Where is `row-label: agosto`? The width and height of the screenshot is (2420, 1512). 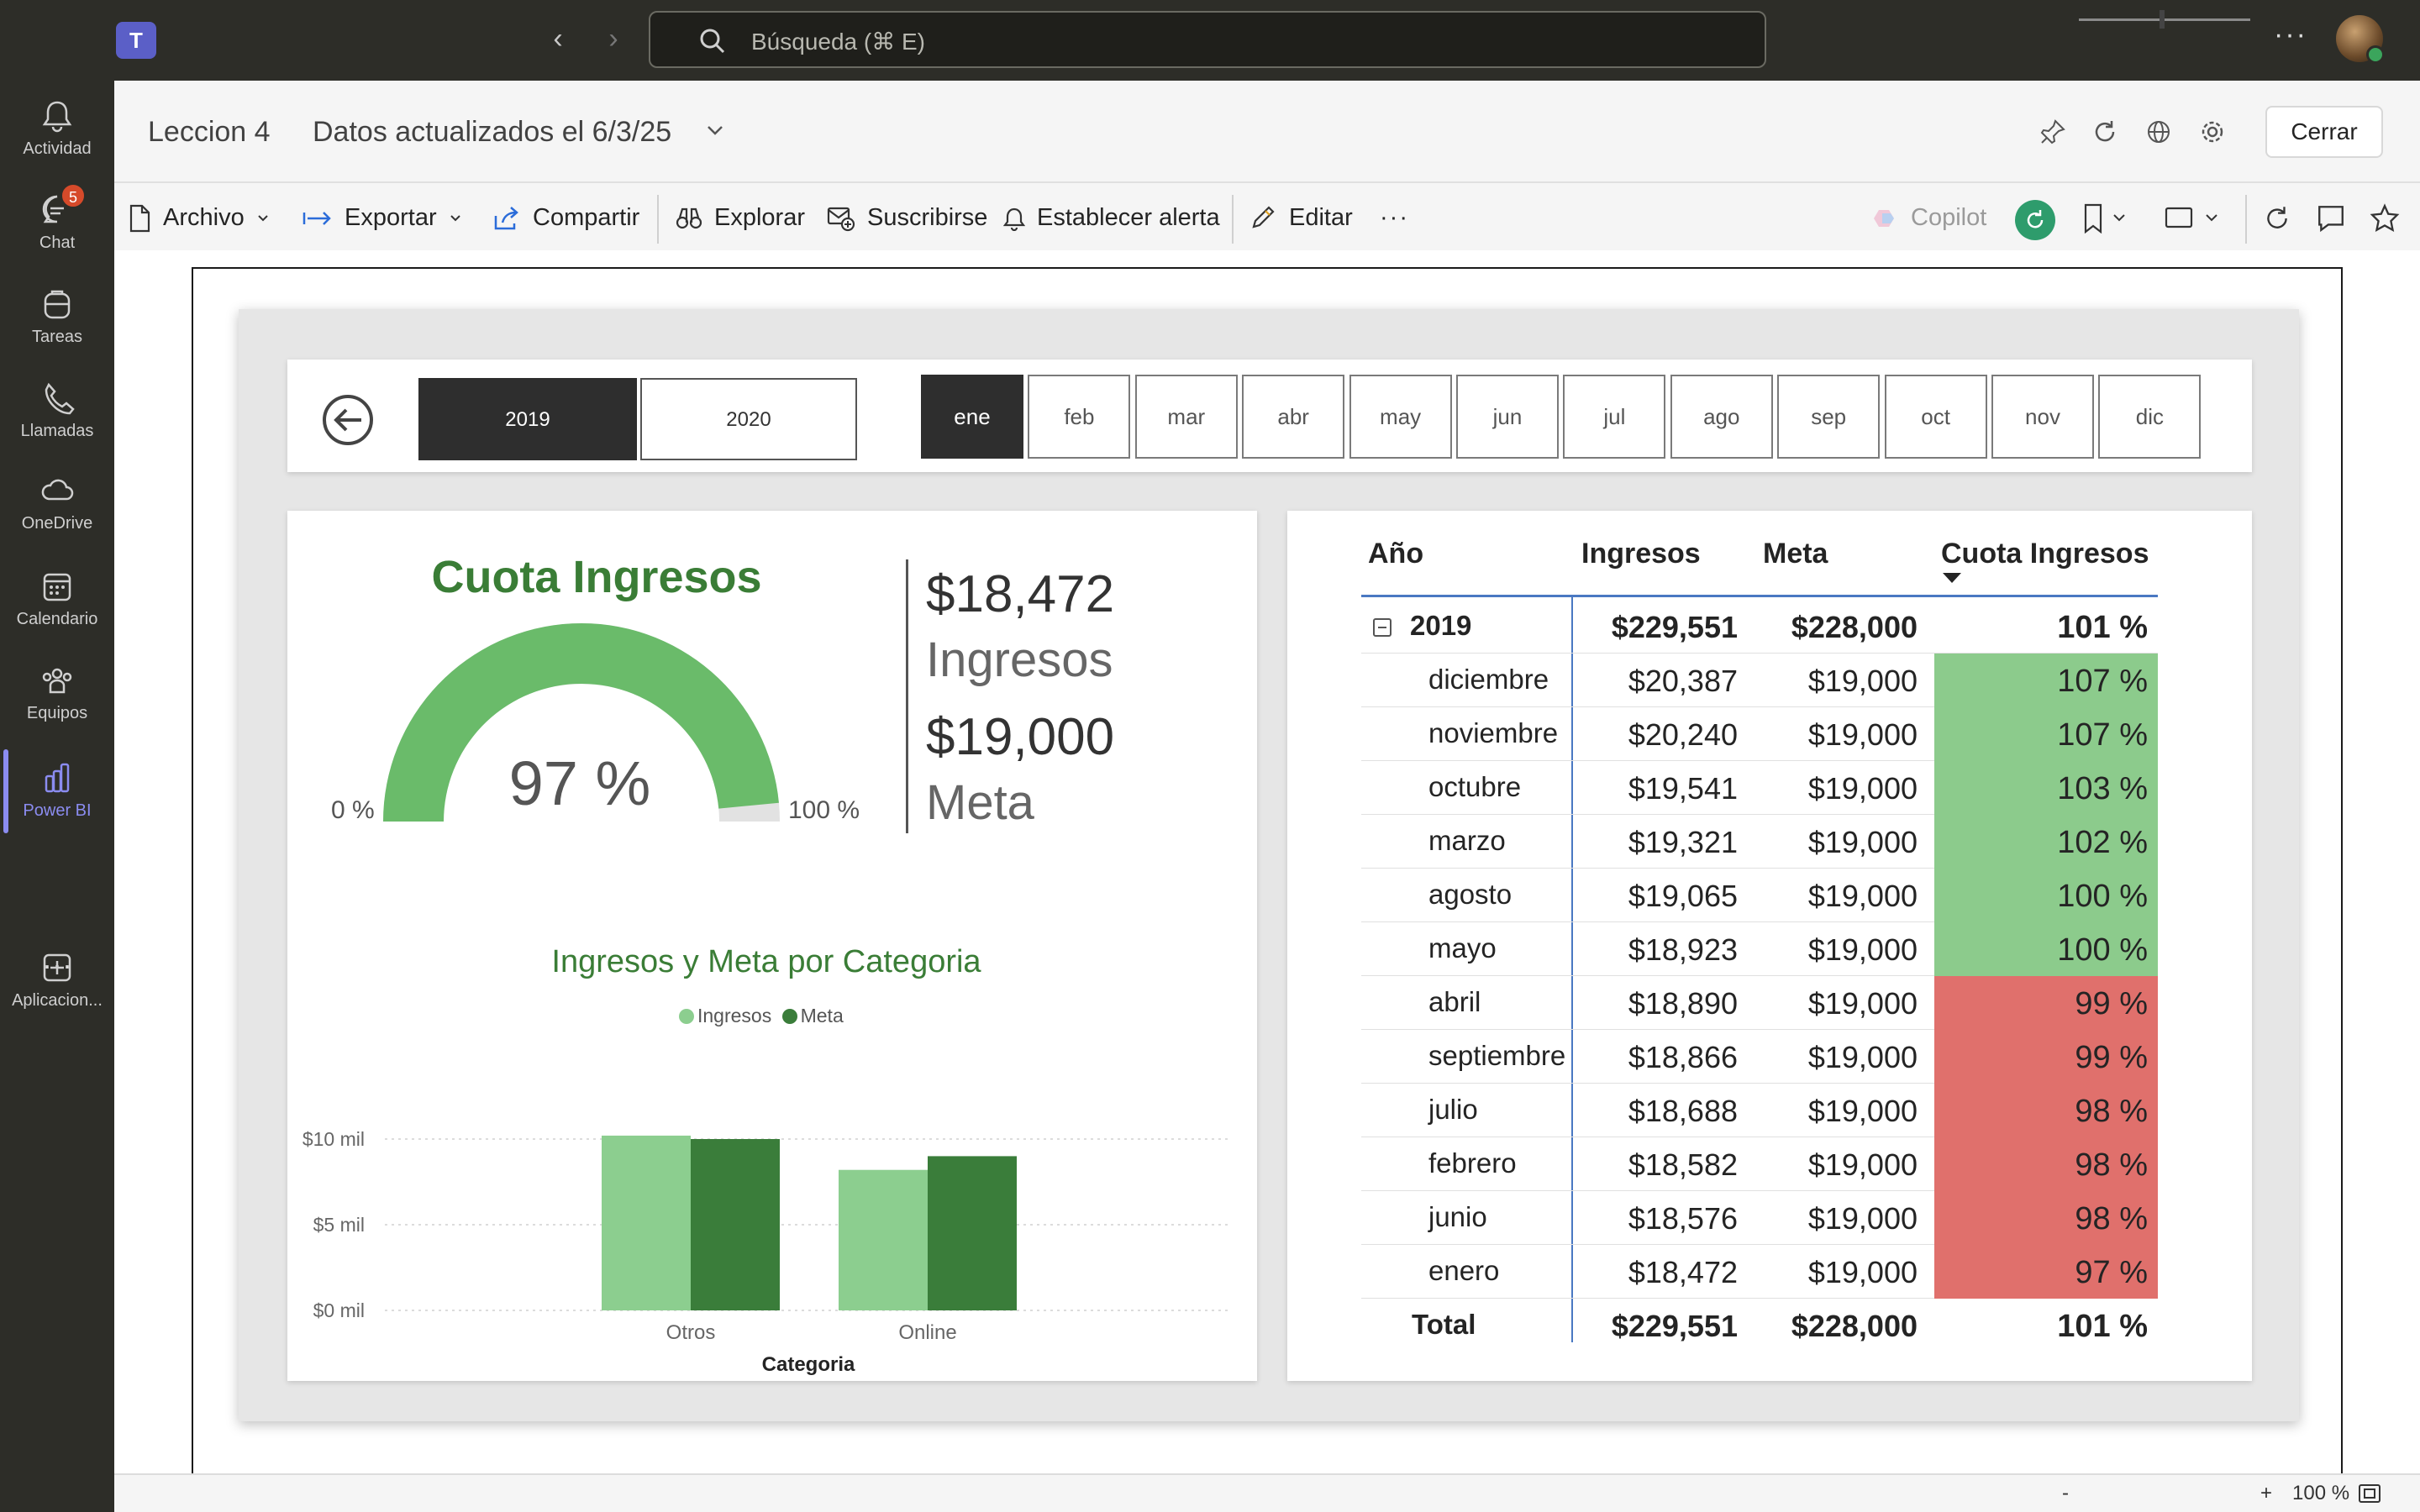 row-label: agosto is located at coordinates (1470, 894).